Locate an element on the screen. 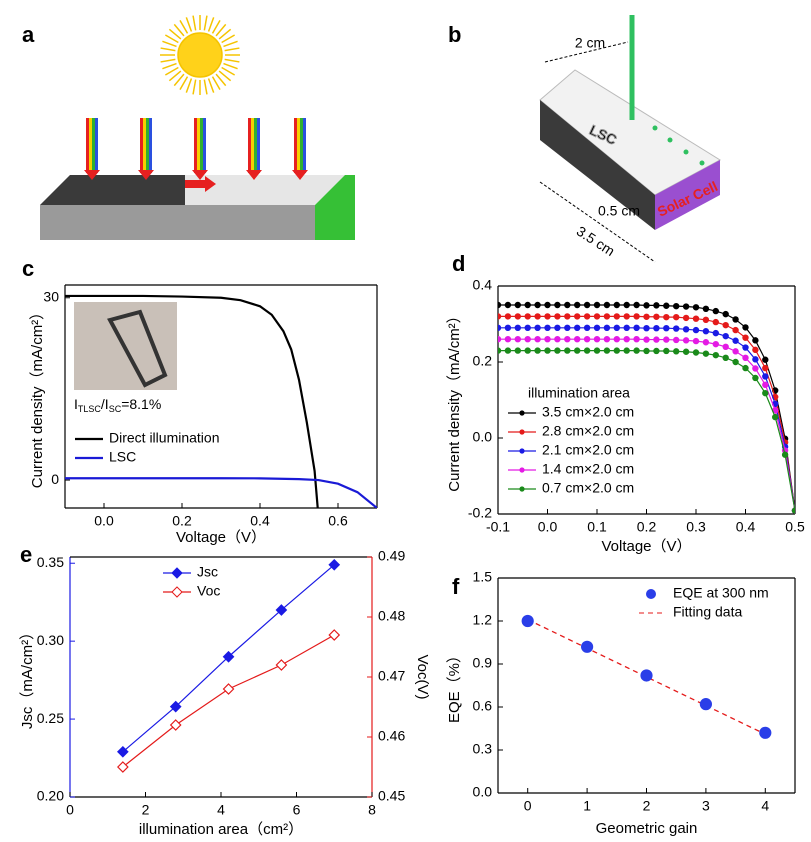 The width and height of the screenshot is (811, 842). x-tick-label: 0.2 is located at coordinates (182, 521).